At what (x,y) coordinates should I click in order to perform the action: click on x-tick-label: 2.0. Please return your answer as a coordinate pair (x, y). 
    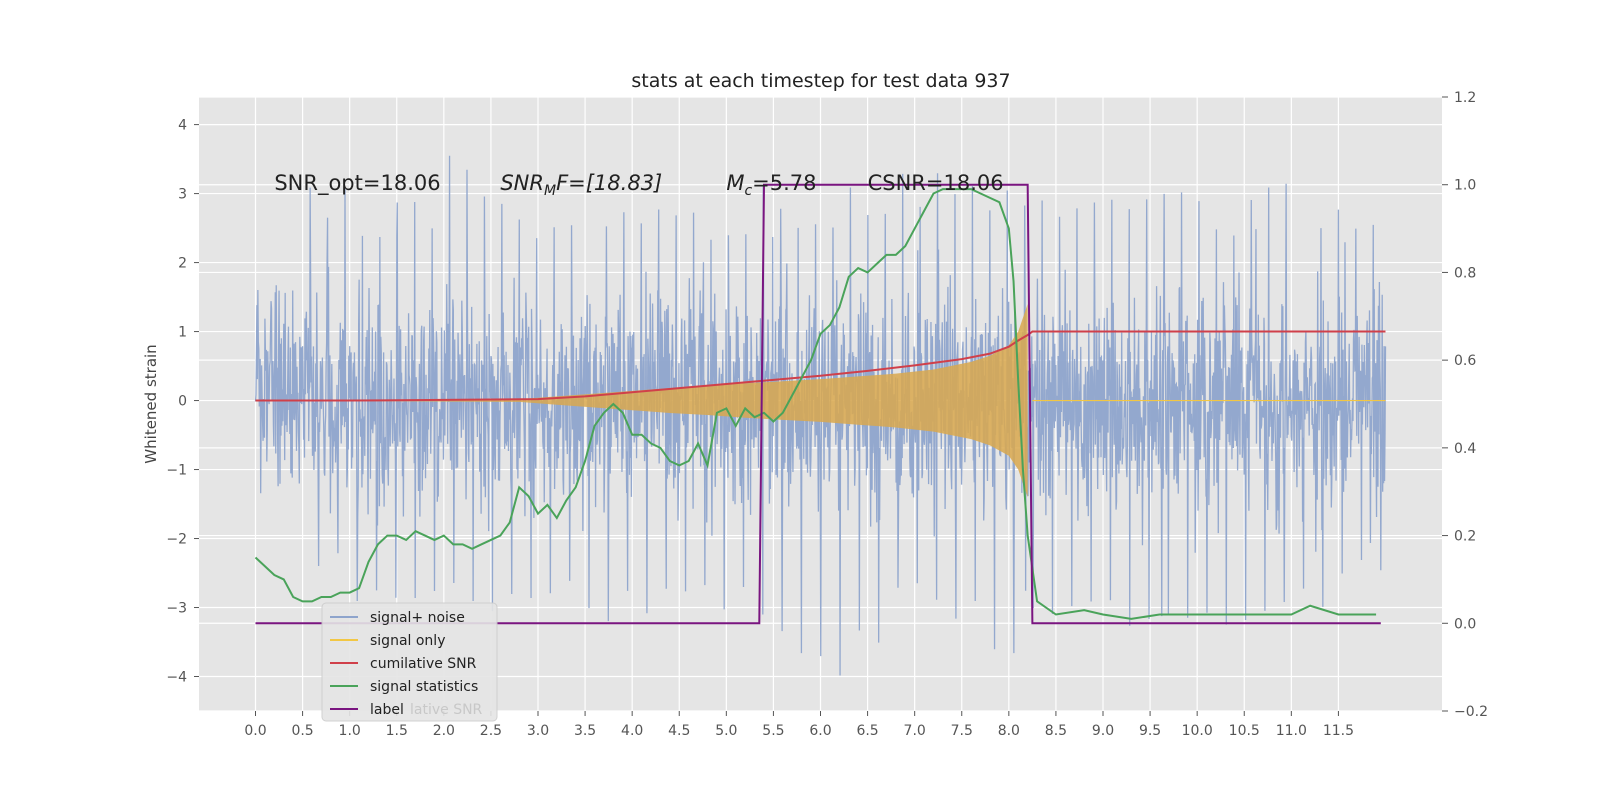
    Looking at the image, I should click on (444, 731).